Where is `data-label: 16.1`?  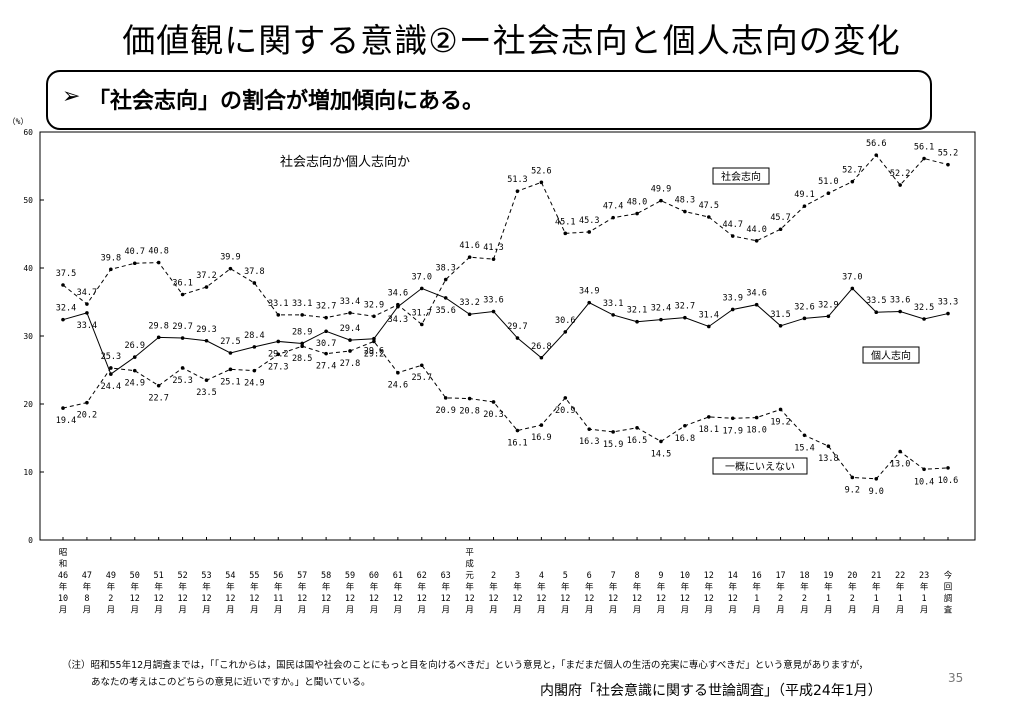
data-label: 16.1 is located at coordinates (517, 444).